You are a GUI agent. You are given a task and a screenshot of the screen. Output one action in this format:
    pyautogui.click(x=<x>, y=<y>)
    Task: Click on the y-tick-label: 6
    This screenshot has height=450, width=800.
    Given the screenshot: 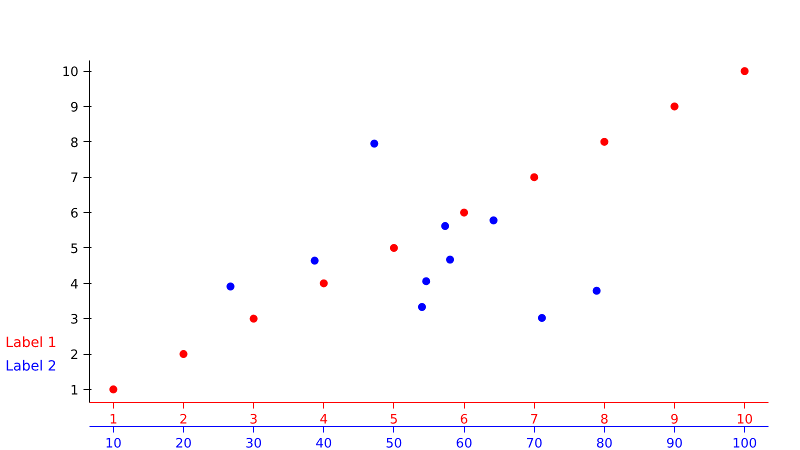 What is the action you would take?
    pyautogui.click(x=74, y=214)
    